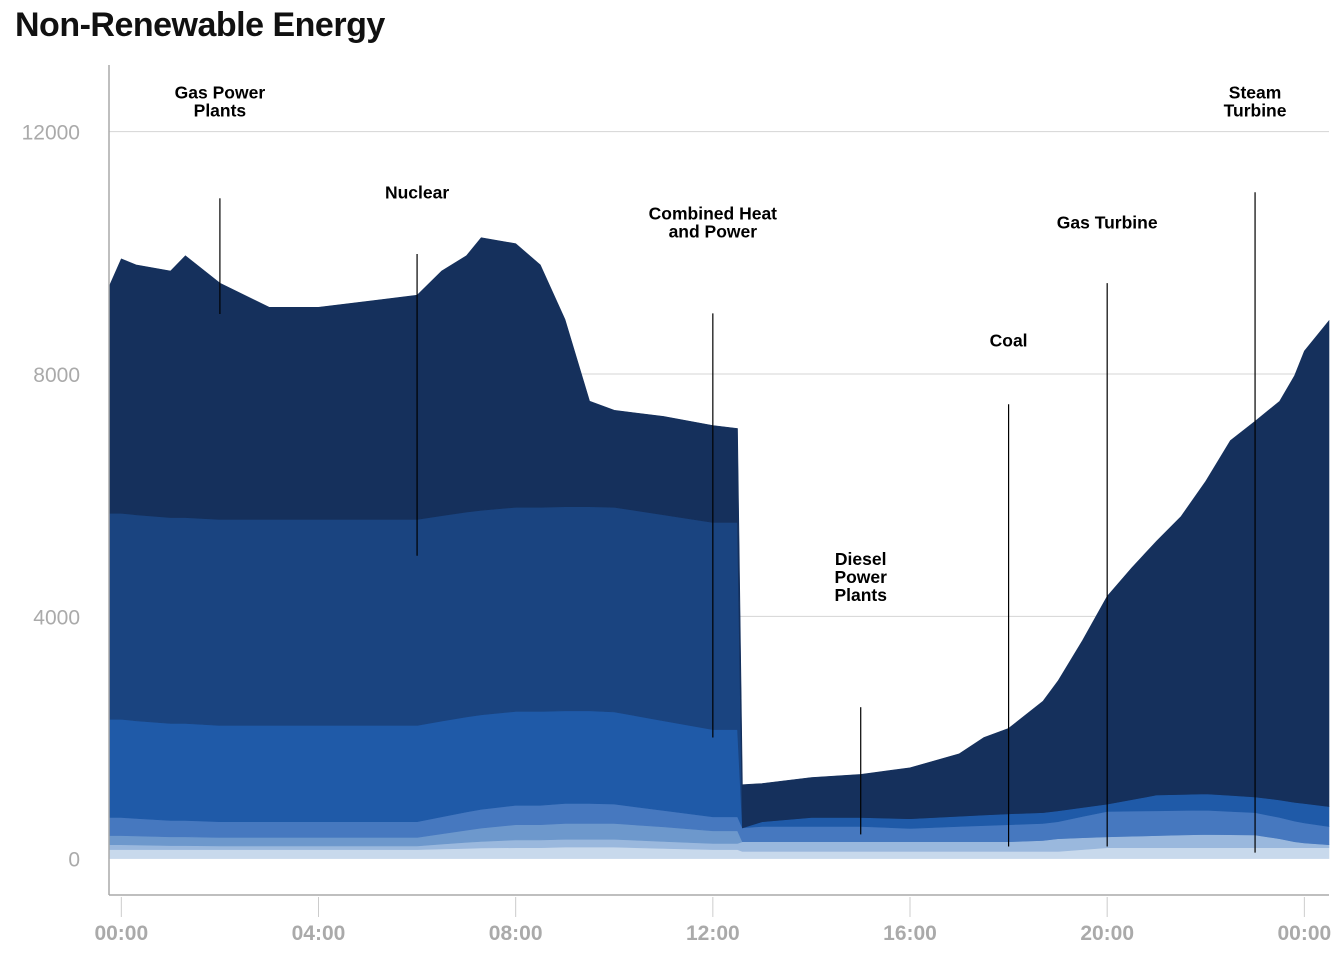 The width and height of the screenshot is (1344, 960). I want to click on x-tick-label: 12:00, so click(713, 933).